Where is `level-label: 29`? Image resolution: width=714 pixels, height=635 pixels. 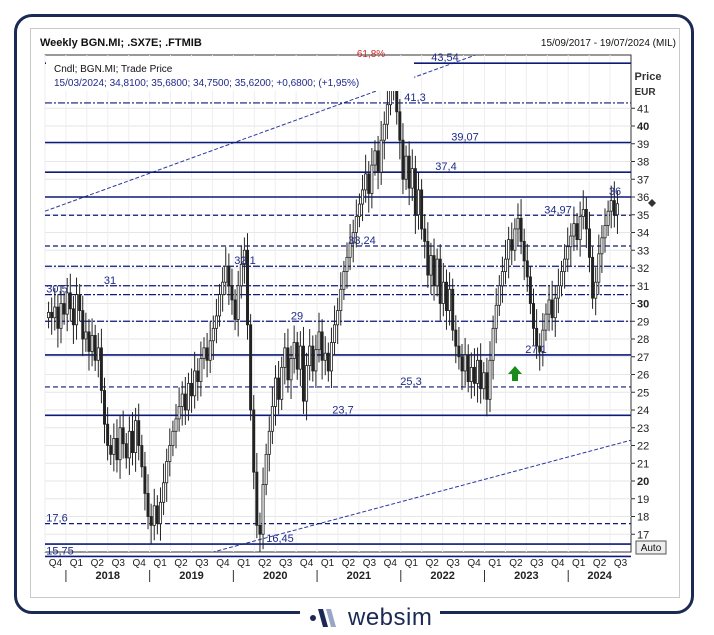 level-label: 29 is located at coordinates (297, 316).